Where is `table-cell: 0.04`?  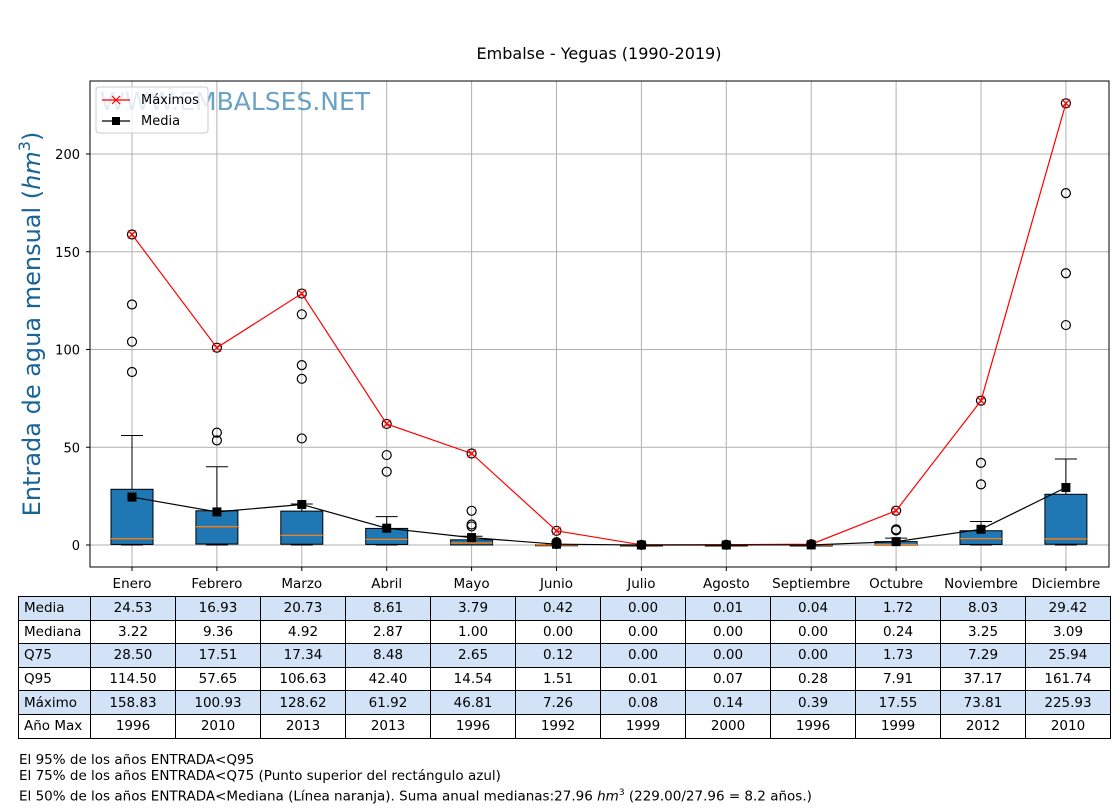 table-cell: 0.04 is located at coordinates (813, 608).